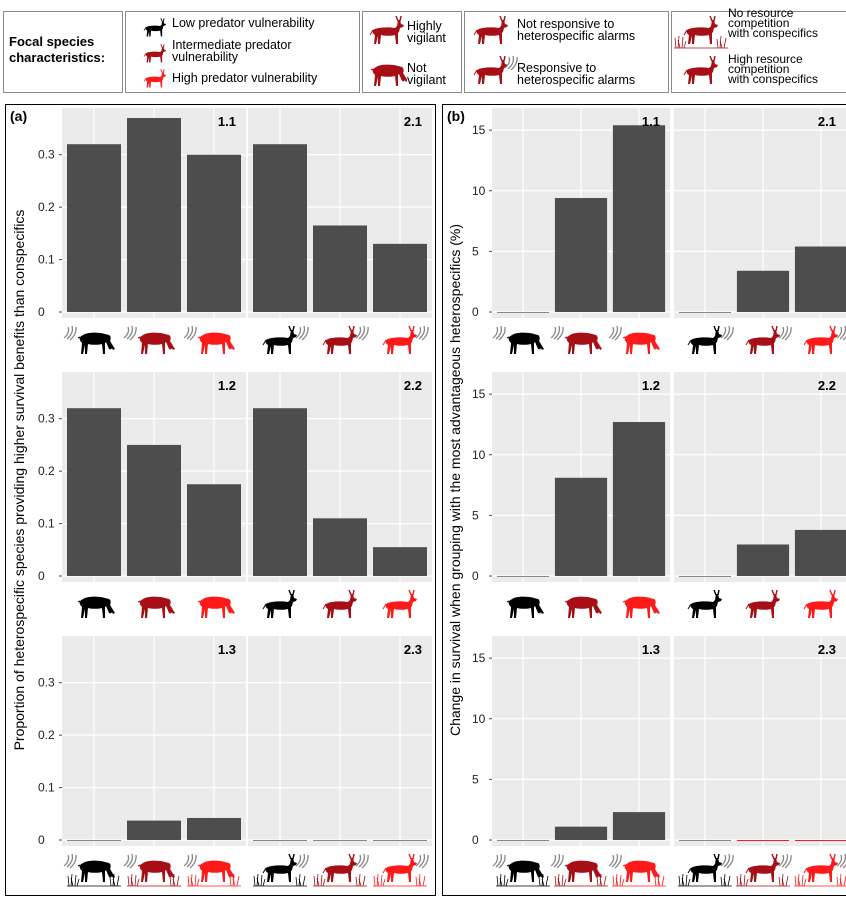  What do you see at coordinates (760, 741) in the screenshot?
I see `facet-background` at bounding box center [760, 741].